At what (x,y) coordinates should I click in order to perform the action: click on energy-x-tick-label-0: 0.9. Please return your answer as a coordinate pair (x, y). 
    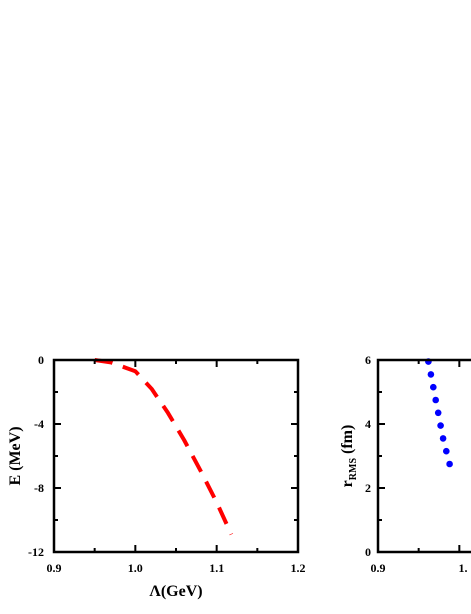
    Looking at the image, I should click on (54, 568).